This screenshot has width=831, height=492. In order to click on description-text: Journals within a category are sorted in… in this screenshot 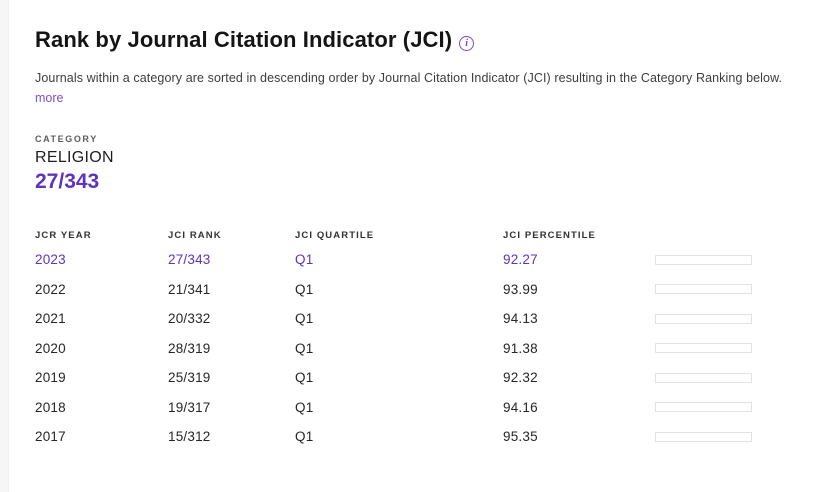, I will do `click(409, 78)`.